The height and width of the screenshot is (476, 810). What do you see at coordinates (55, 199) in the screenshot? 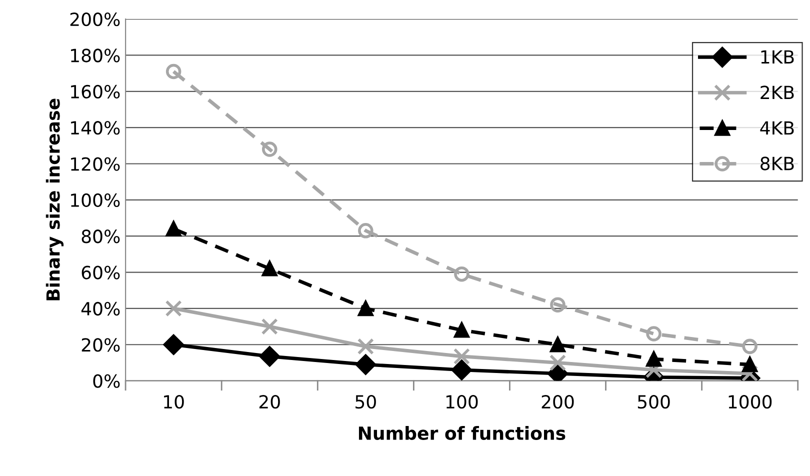
I see `y-axis-title: Binary size increase` at bounding box center [55, 199].